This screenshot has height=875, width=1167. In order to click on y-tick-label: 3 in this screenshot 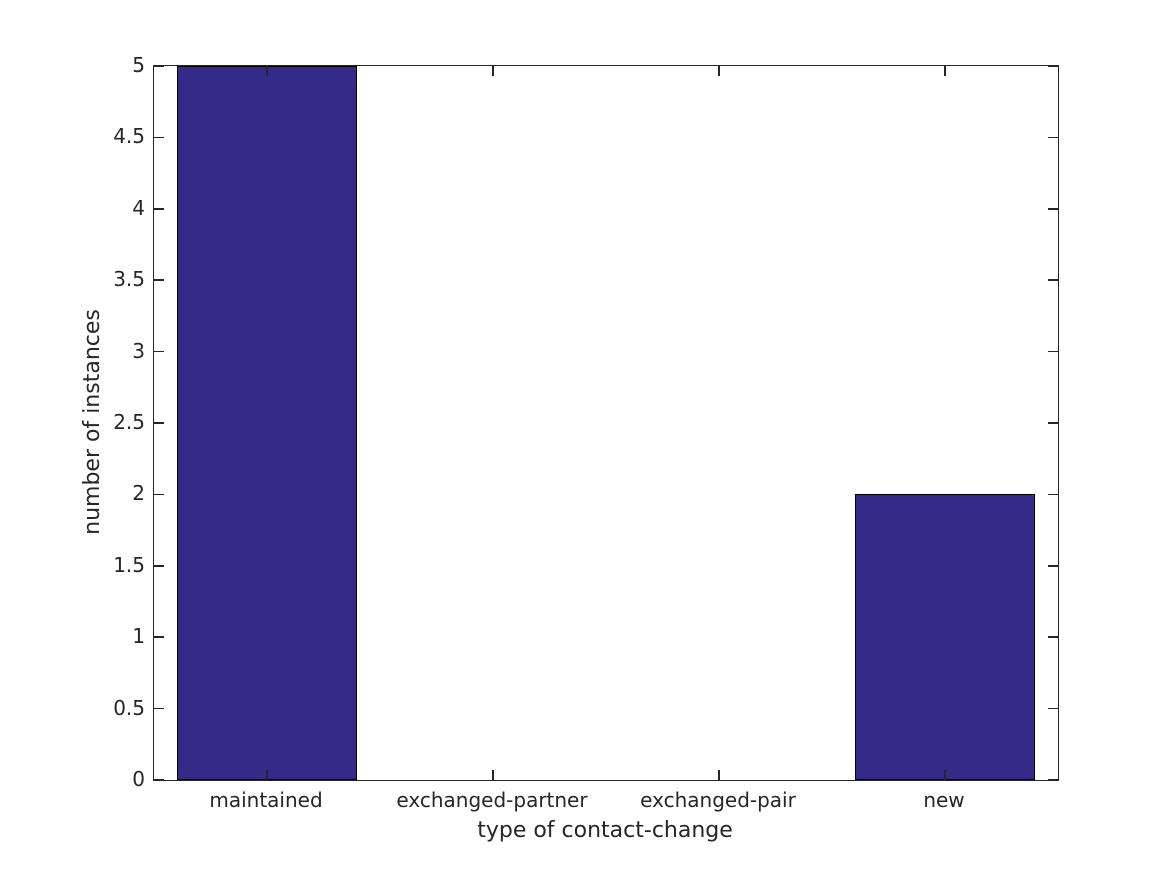, I will do `click(138, 350)`.